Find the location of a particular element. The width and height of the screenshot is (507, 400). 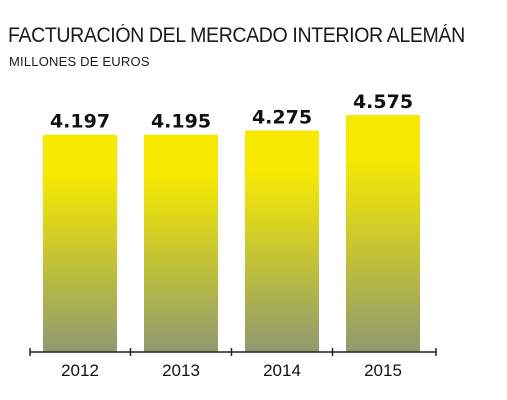

chart-subtitle: MILLONES DE EUROS is located at coordinates (79, 61).